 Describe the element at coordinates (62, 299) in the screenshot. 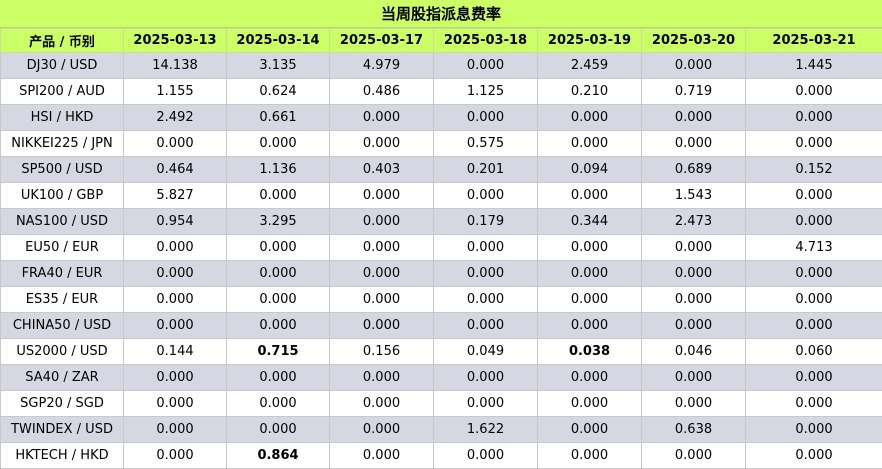

I see `product-cell: ES35 / EUR` at that location.